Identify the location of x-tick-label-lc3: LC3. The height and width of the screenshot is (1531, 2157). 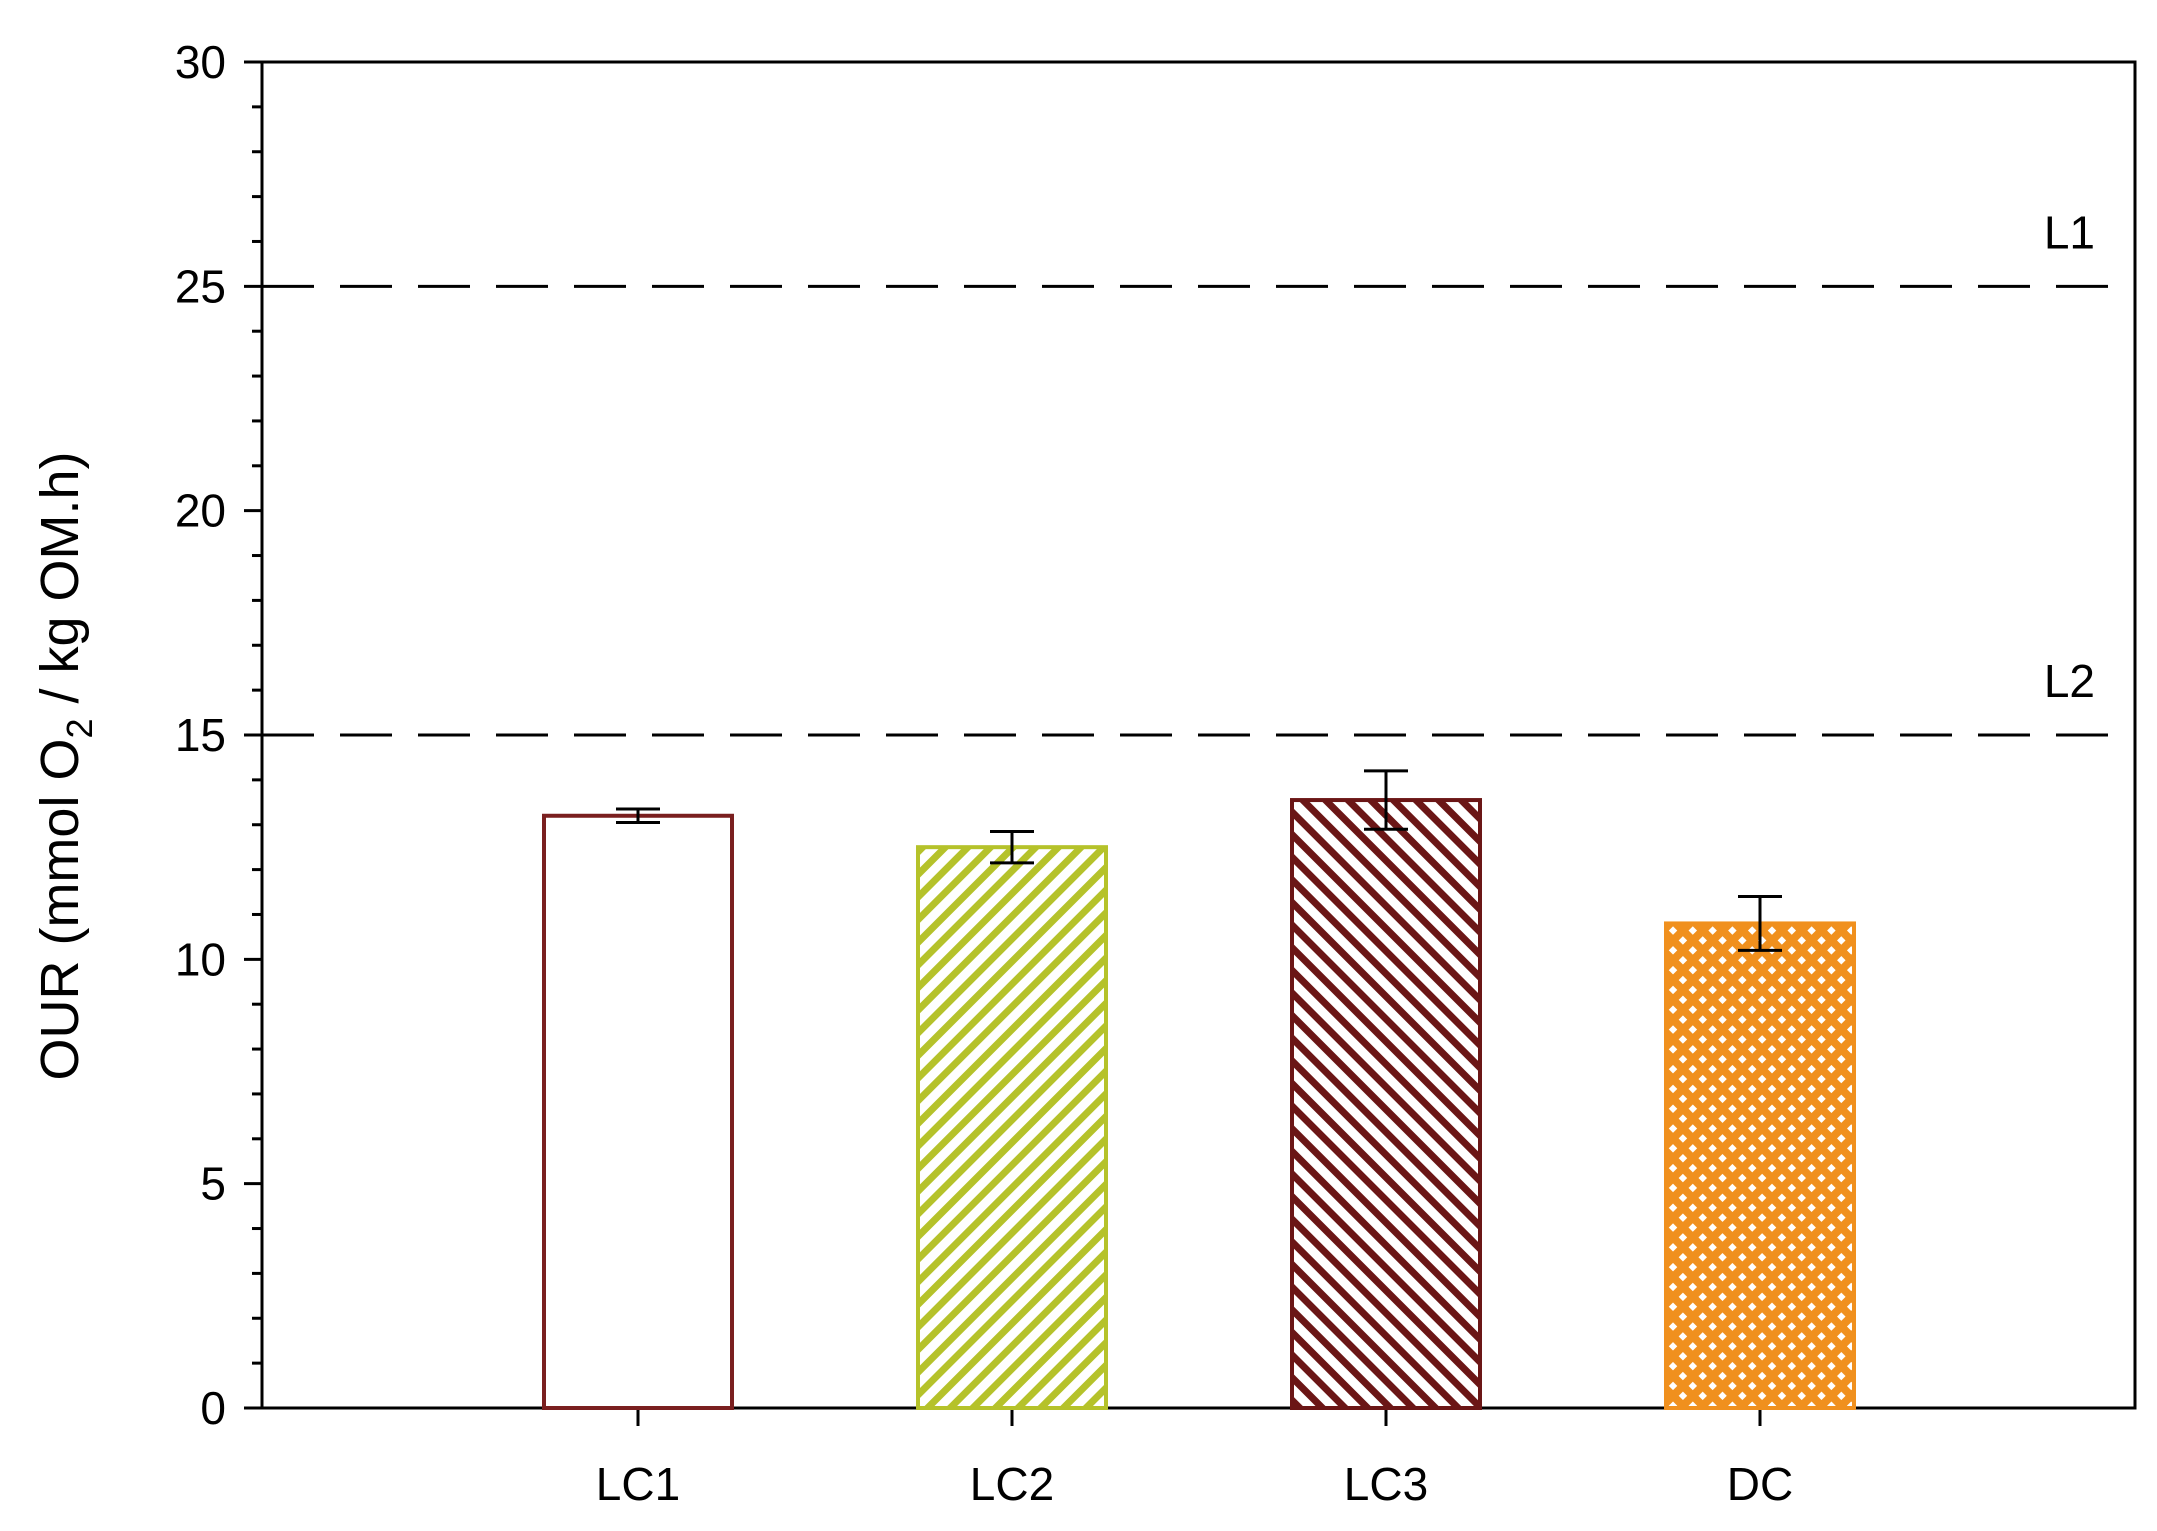
(1386, 1484).